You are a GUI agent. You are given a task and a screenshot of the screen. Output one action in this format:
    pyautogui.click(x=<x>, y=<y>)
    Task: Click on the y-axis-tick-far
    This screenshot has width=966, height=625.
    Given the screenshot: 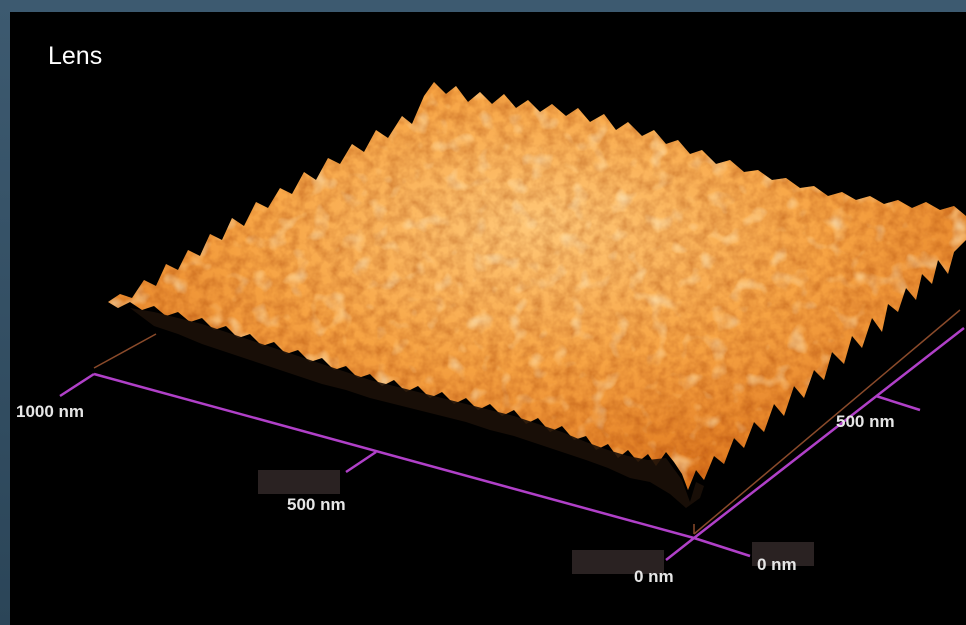 What is the action you would take?
    pyautogui.click(x=77, y=385)
    